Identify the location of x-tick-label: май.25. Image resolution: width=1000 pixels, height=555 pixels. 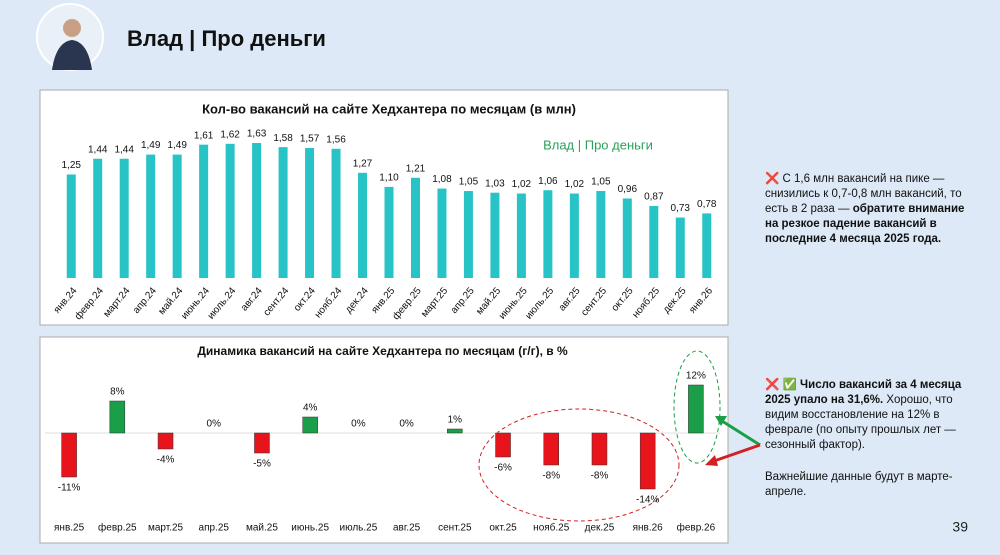
(262, 528).